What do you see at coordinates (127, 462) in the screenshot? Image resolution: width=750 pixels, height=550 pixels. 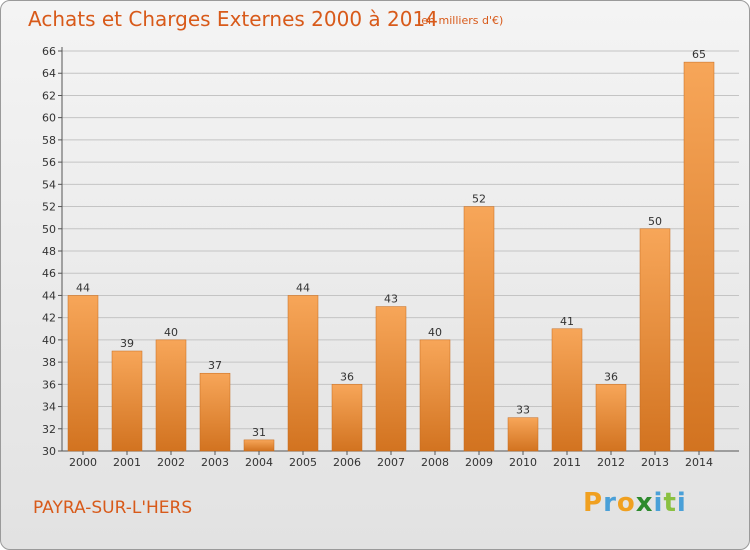 I see `x-tick-label: 2001` at bounding box center [127, 462].